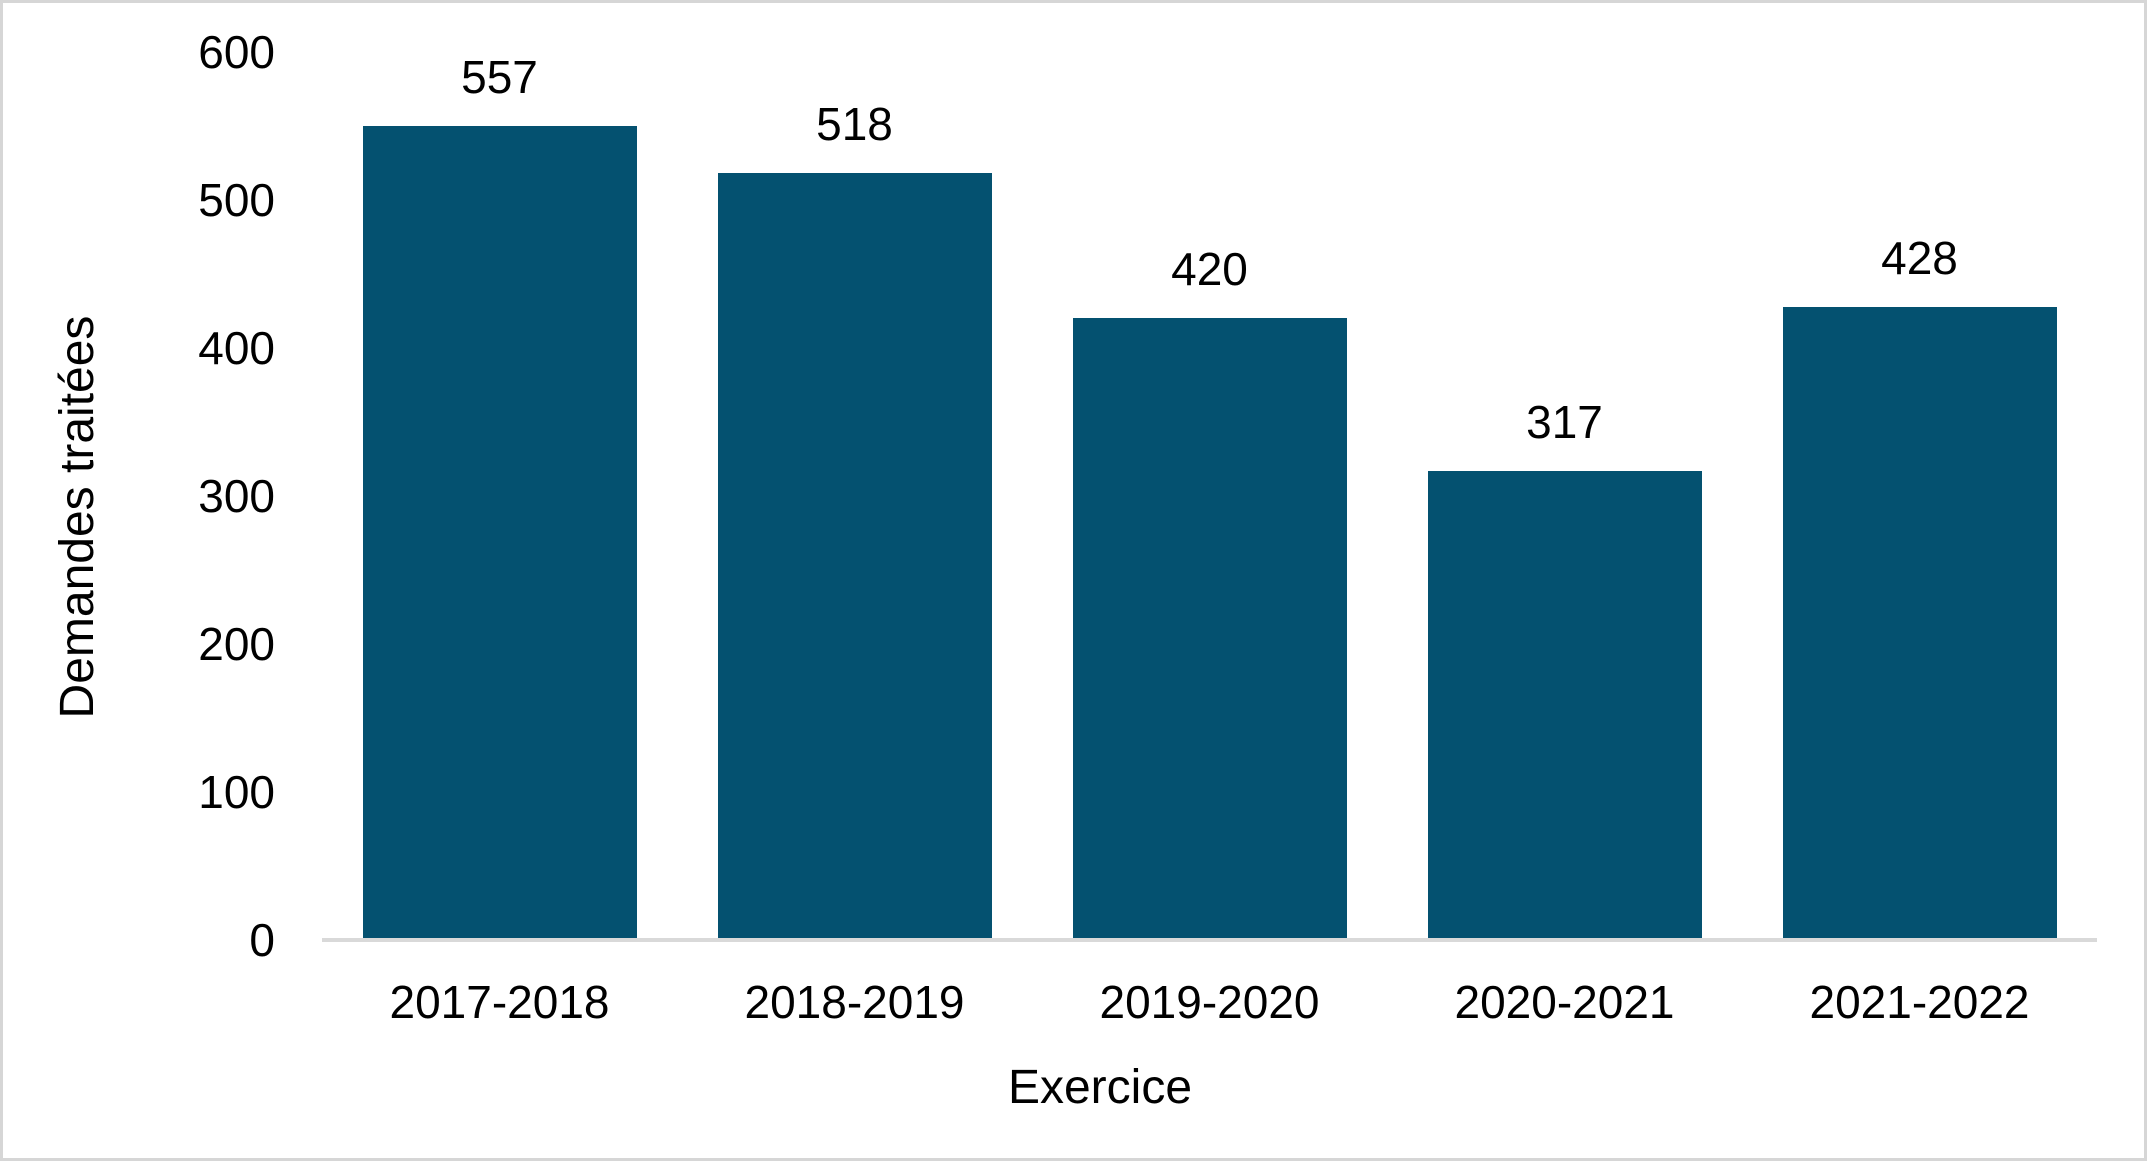 This screenshot has width=2147, height=1161. What do you see at coordinates (236, 52) in the screenshot?
I see `y-tick-label: 600` at bounding box center [236, 52].